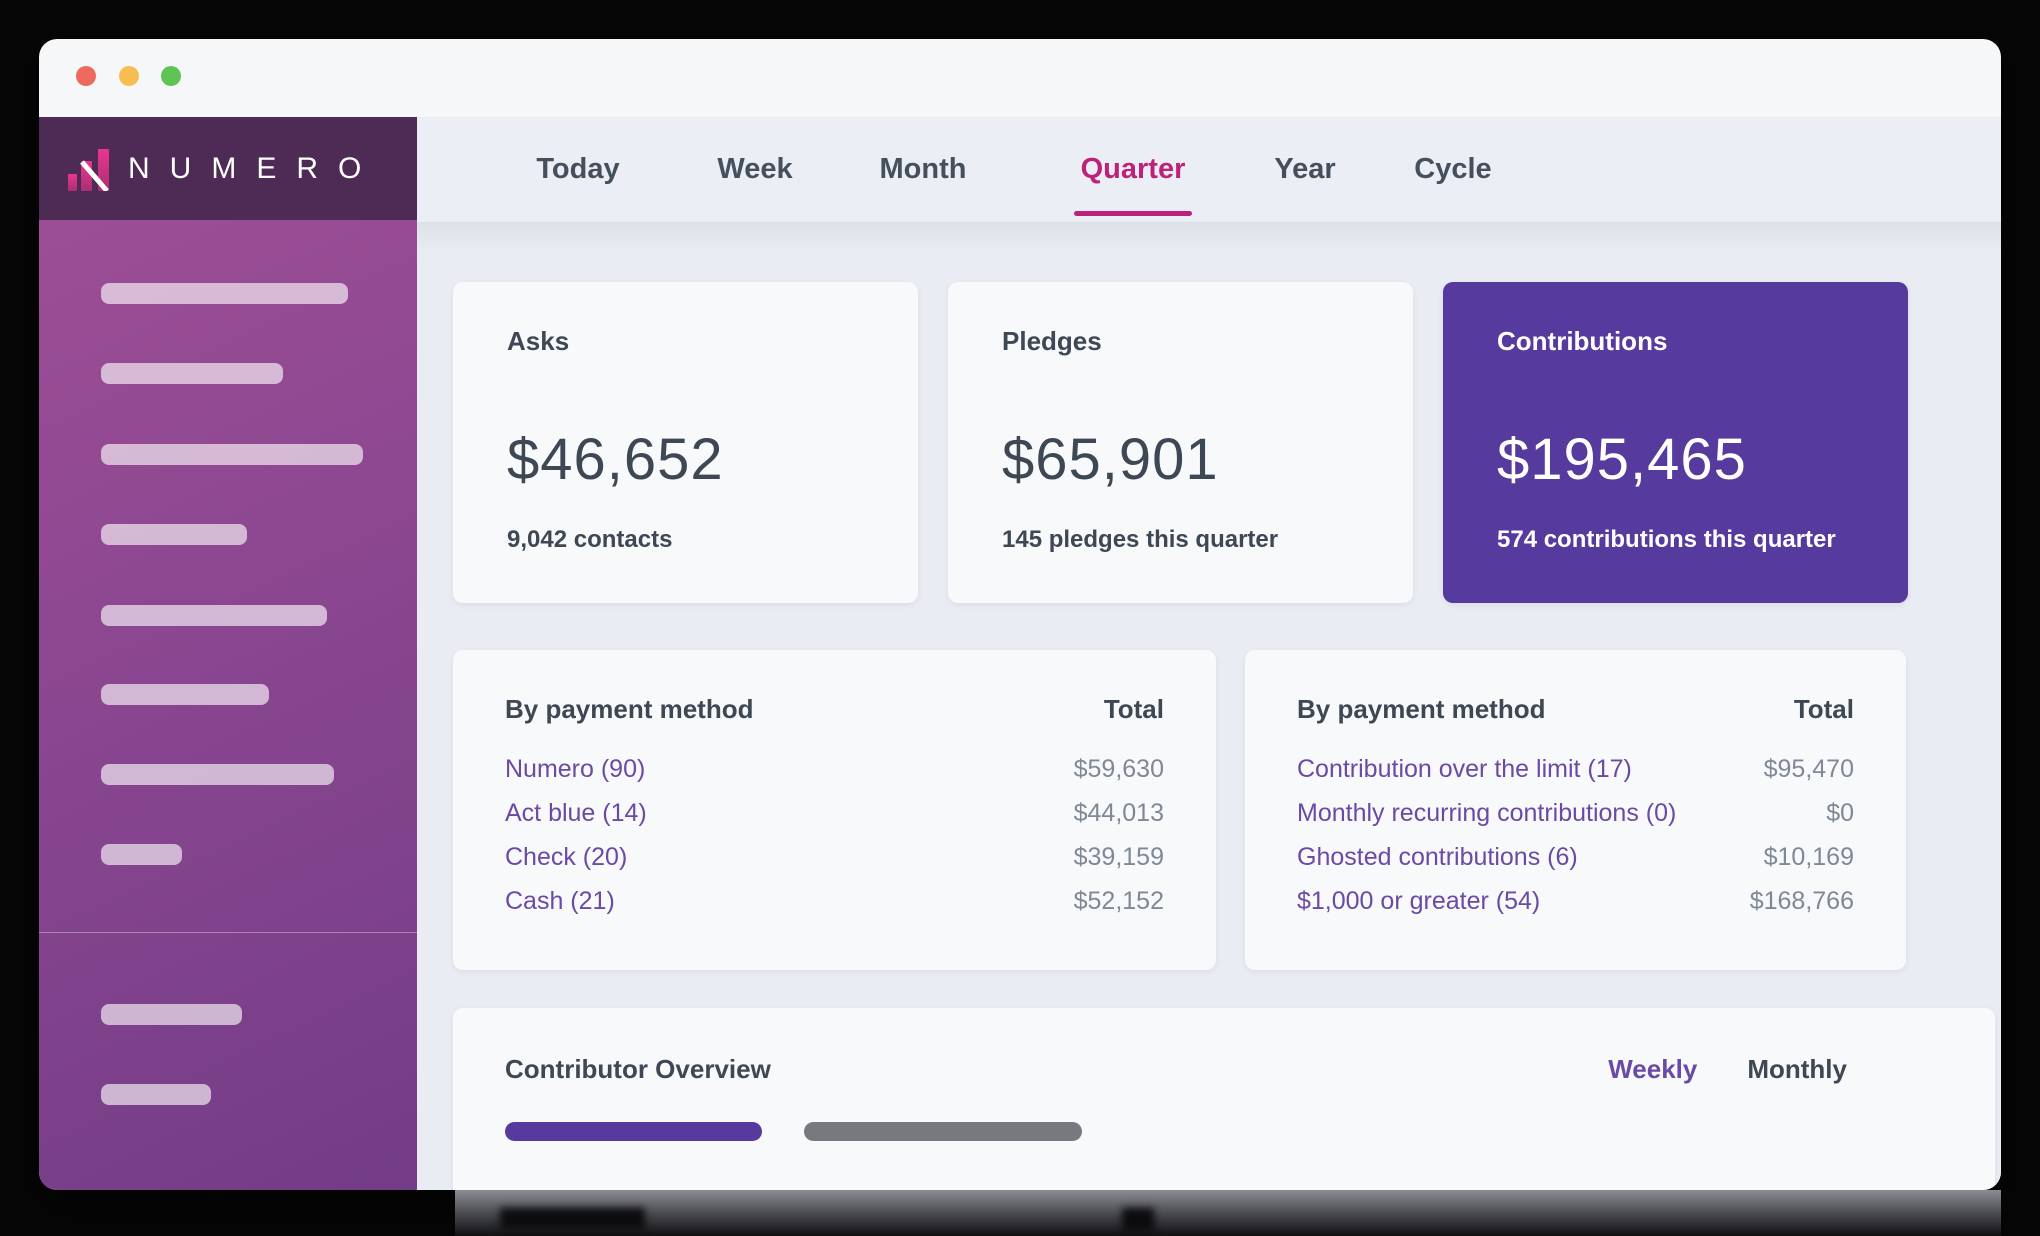 Image resolution: width=2040 pixels, height=1236 pixels. Describe the element at coordinates (834, 857) in the screenshot. I see `table-row: Check (20) $39,159` at that location.